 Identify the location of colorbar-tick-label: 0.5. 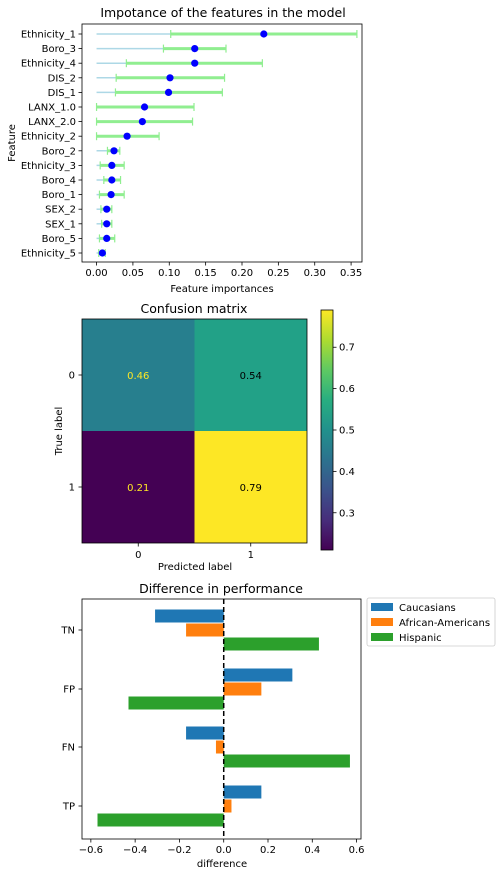
(347, 431).